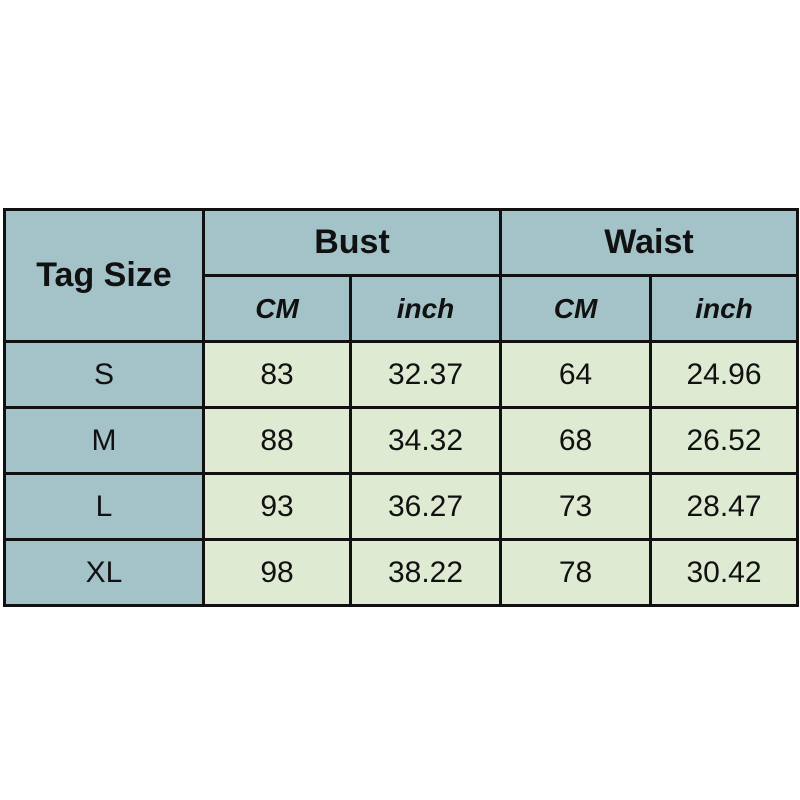 The image size is (800, 800). What do you see at coordinates (724, 572) in the screenshot?
I see `cell: 30.42` at bounding box center [724, 572].